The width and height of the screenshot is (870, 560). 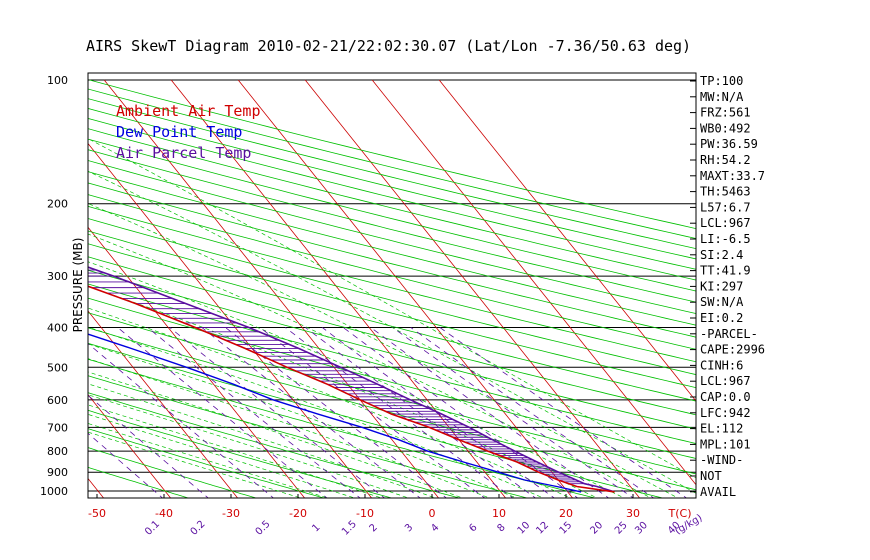 I want to click on pressure-tick-label: 200, so click(x=57, y=204).